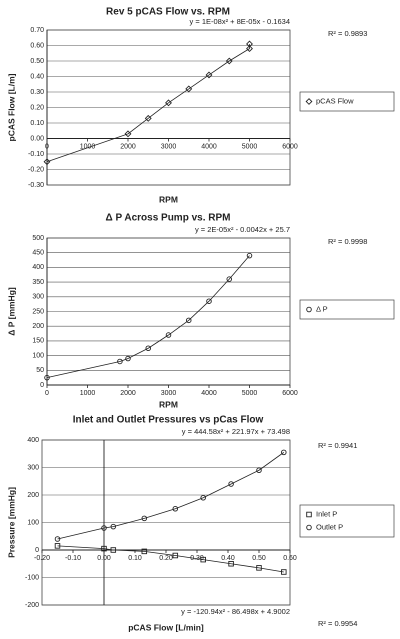 This screenshot has width=400, height=639. What do you see at coordinates (329, 526) in the screenshot?
I see `legend-label: Outlet P` at bounding box center [329, 526].